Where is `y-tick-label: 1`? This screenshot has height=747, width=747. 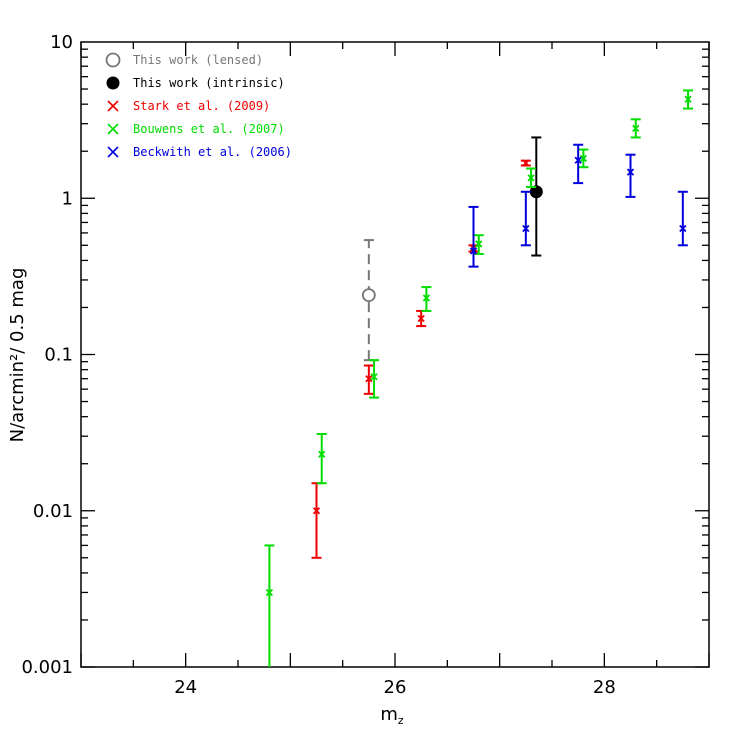 y-tick-label: 1 is located at coordinates (67, 198).